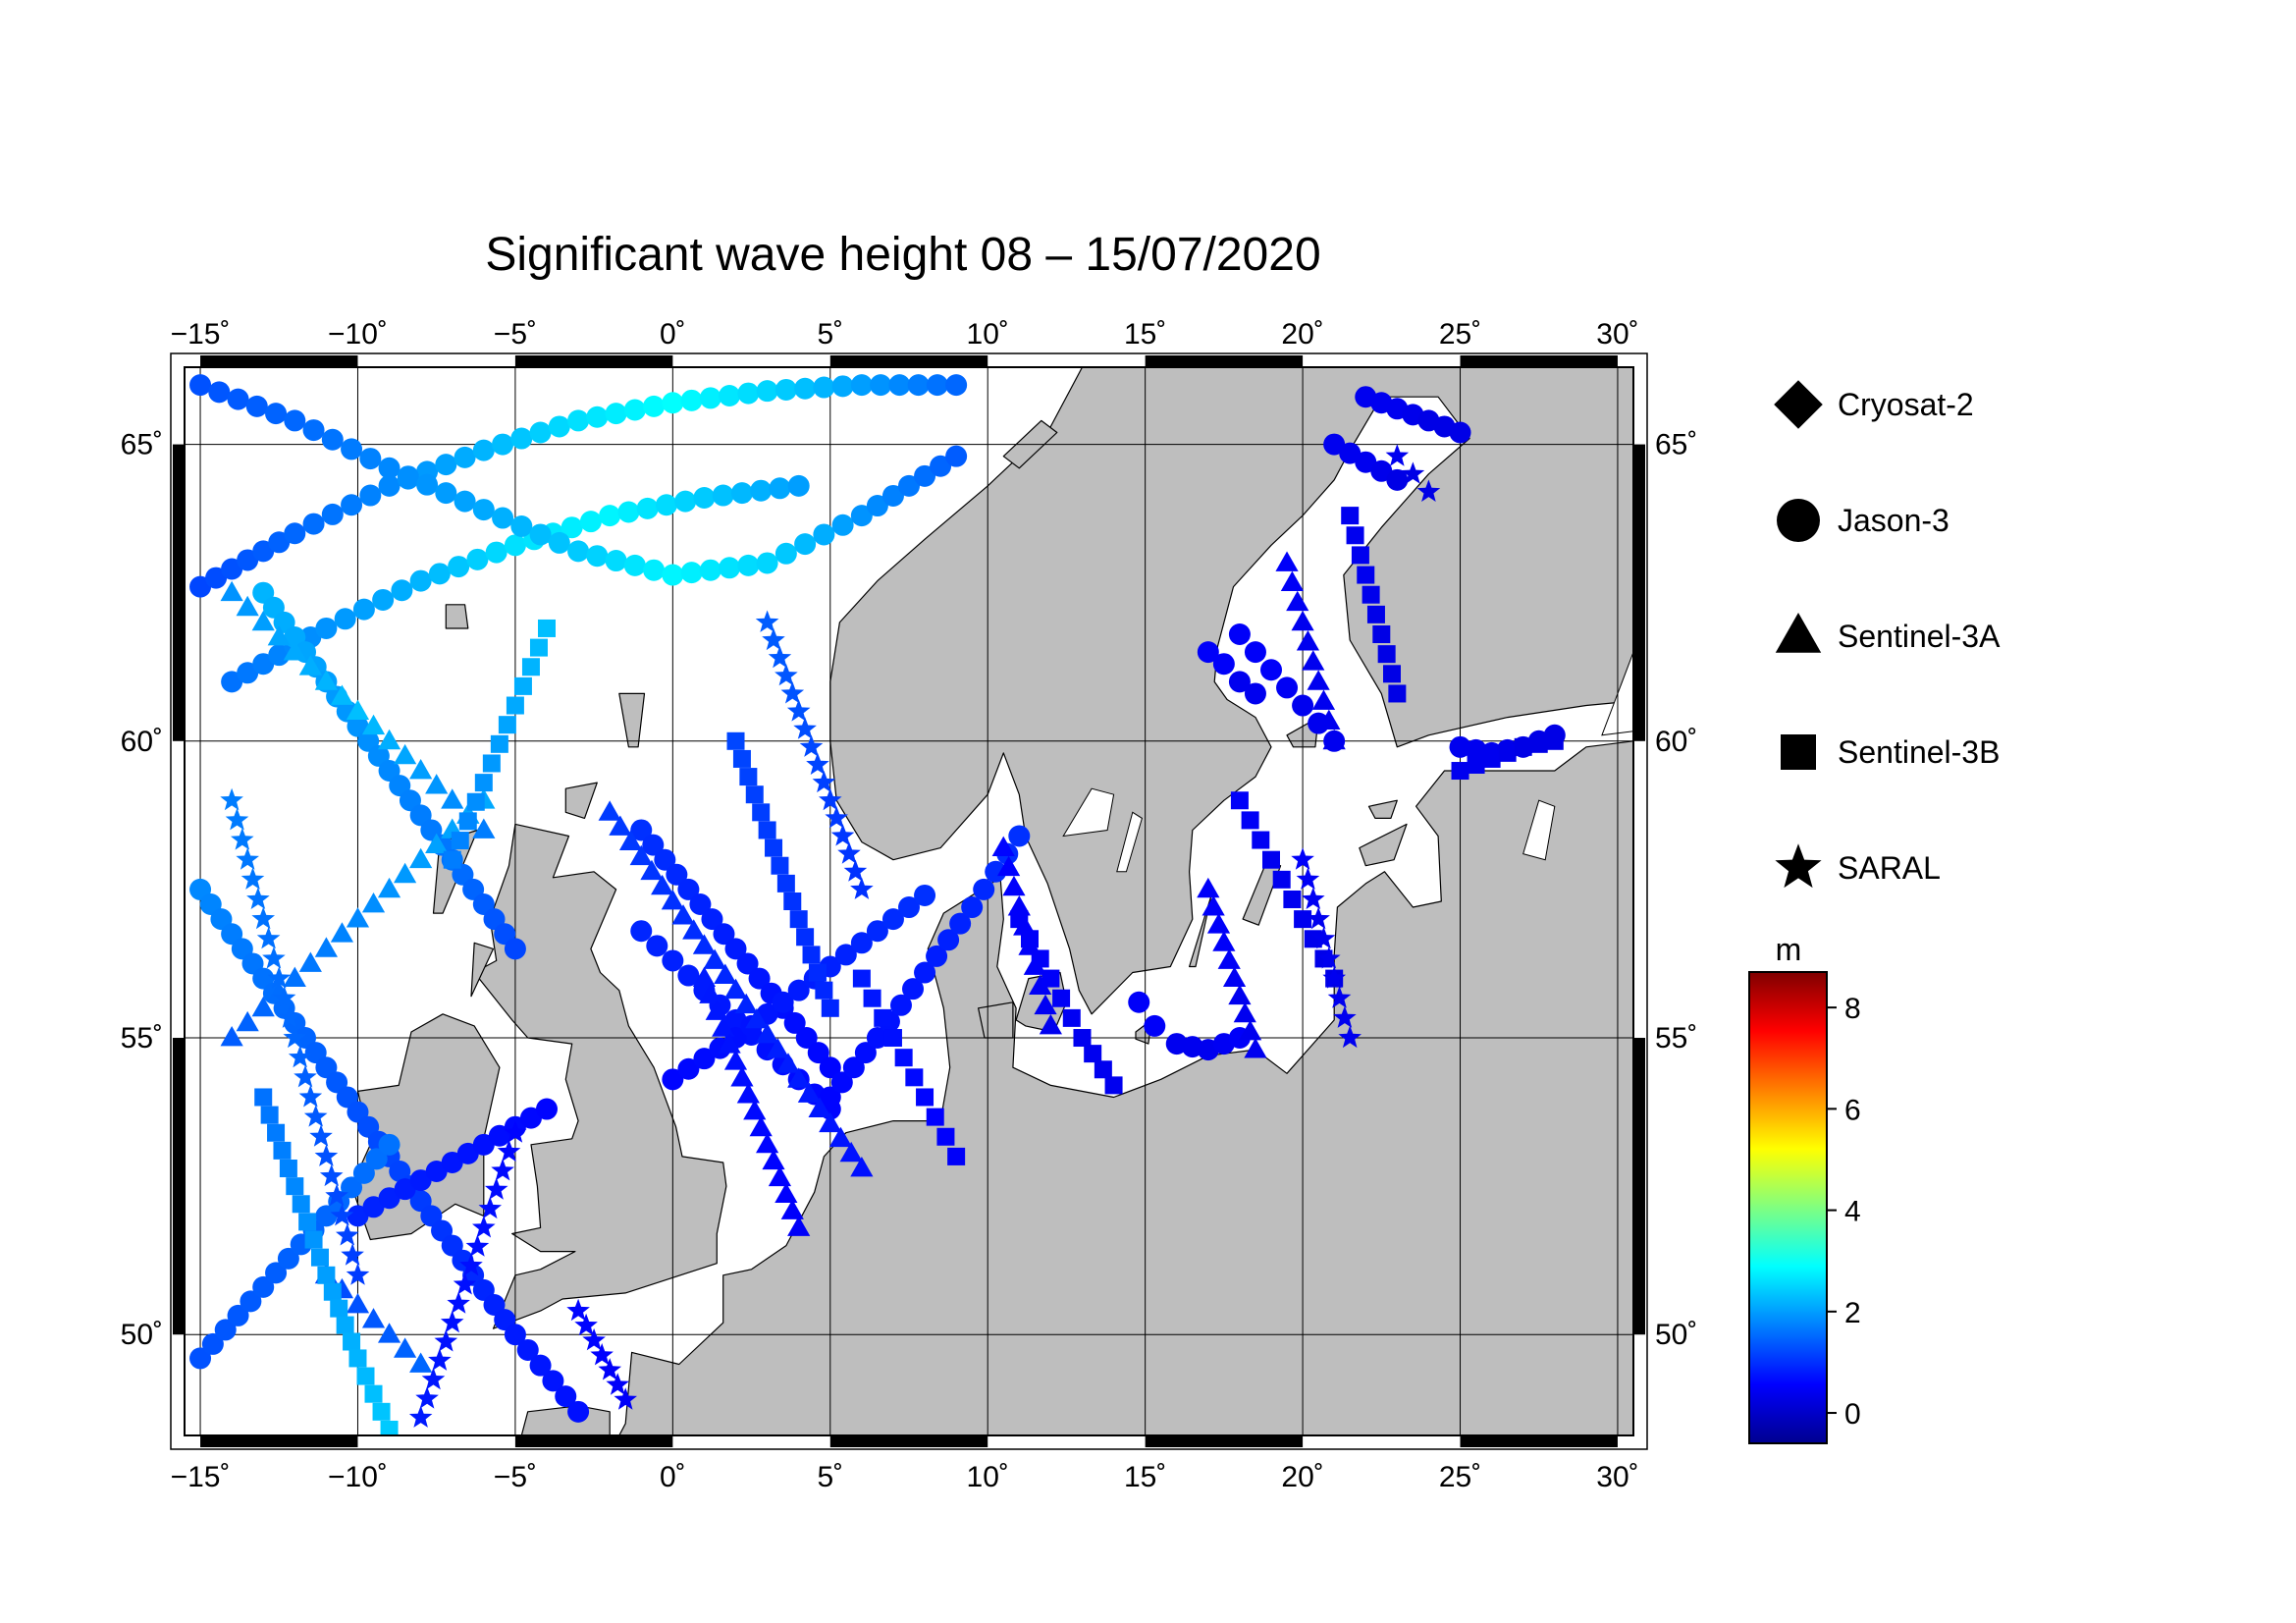 The width and height of the screenshot is (2296, 1623). What do you see at coordinates (1853, 1110) in the screenshot?
I see `colorbar-tick-label: 6` at bounding box center [1853, 1110].